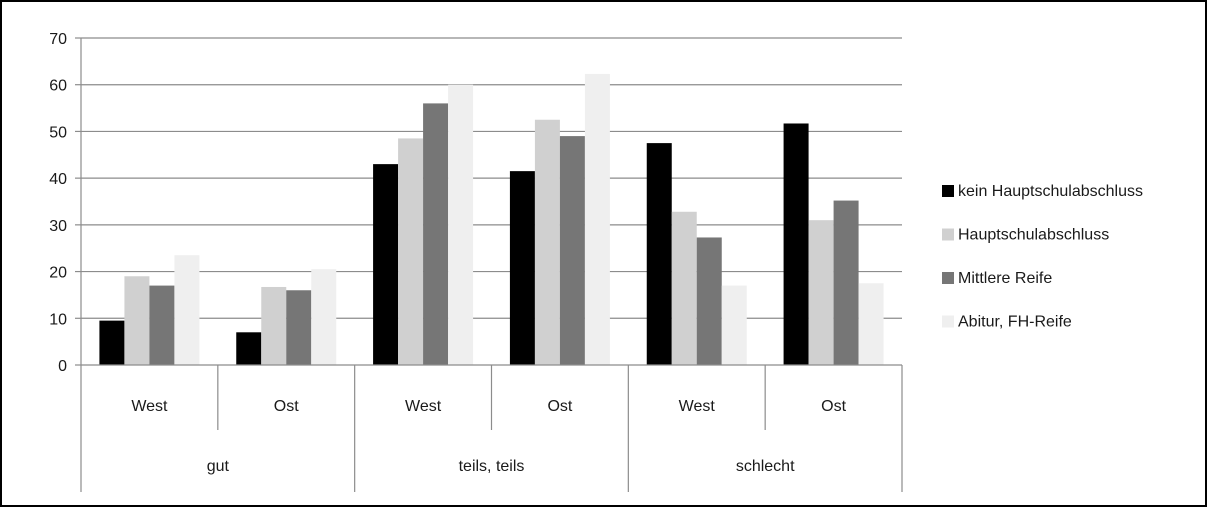  What do you see at coordinates (492, 466) in the screenshot?
I see `x-group-label: teils, teils` at bounding box center [492, 466].